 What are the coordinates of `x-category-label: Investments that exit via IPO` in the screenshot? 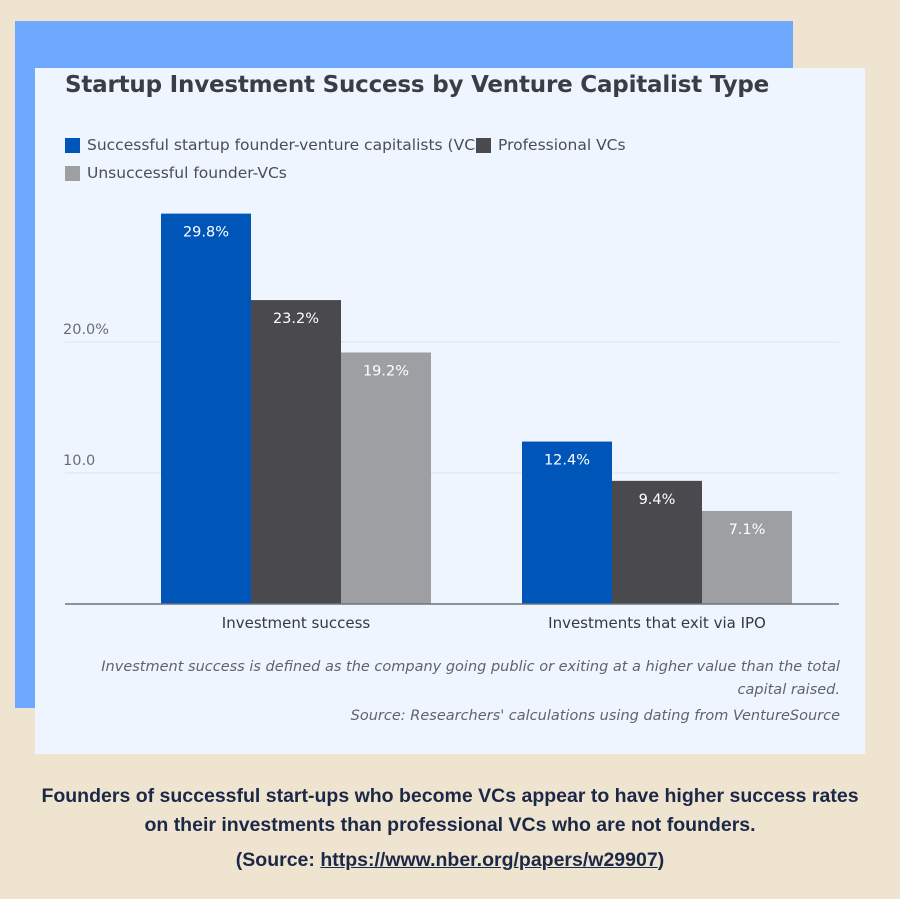 It's located at (657, 623).